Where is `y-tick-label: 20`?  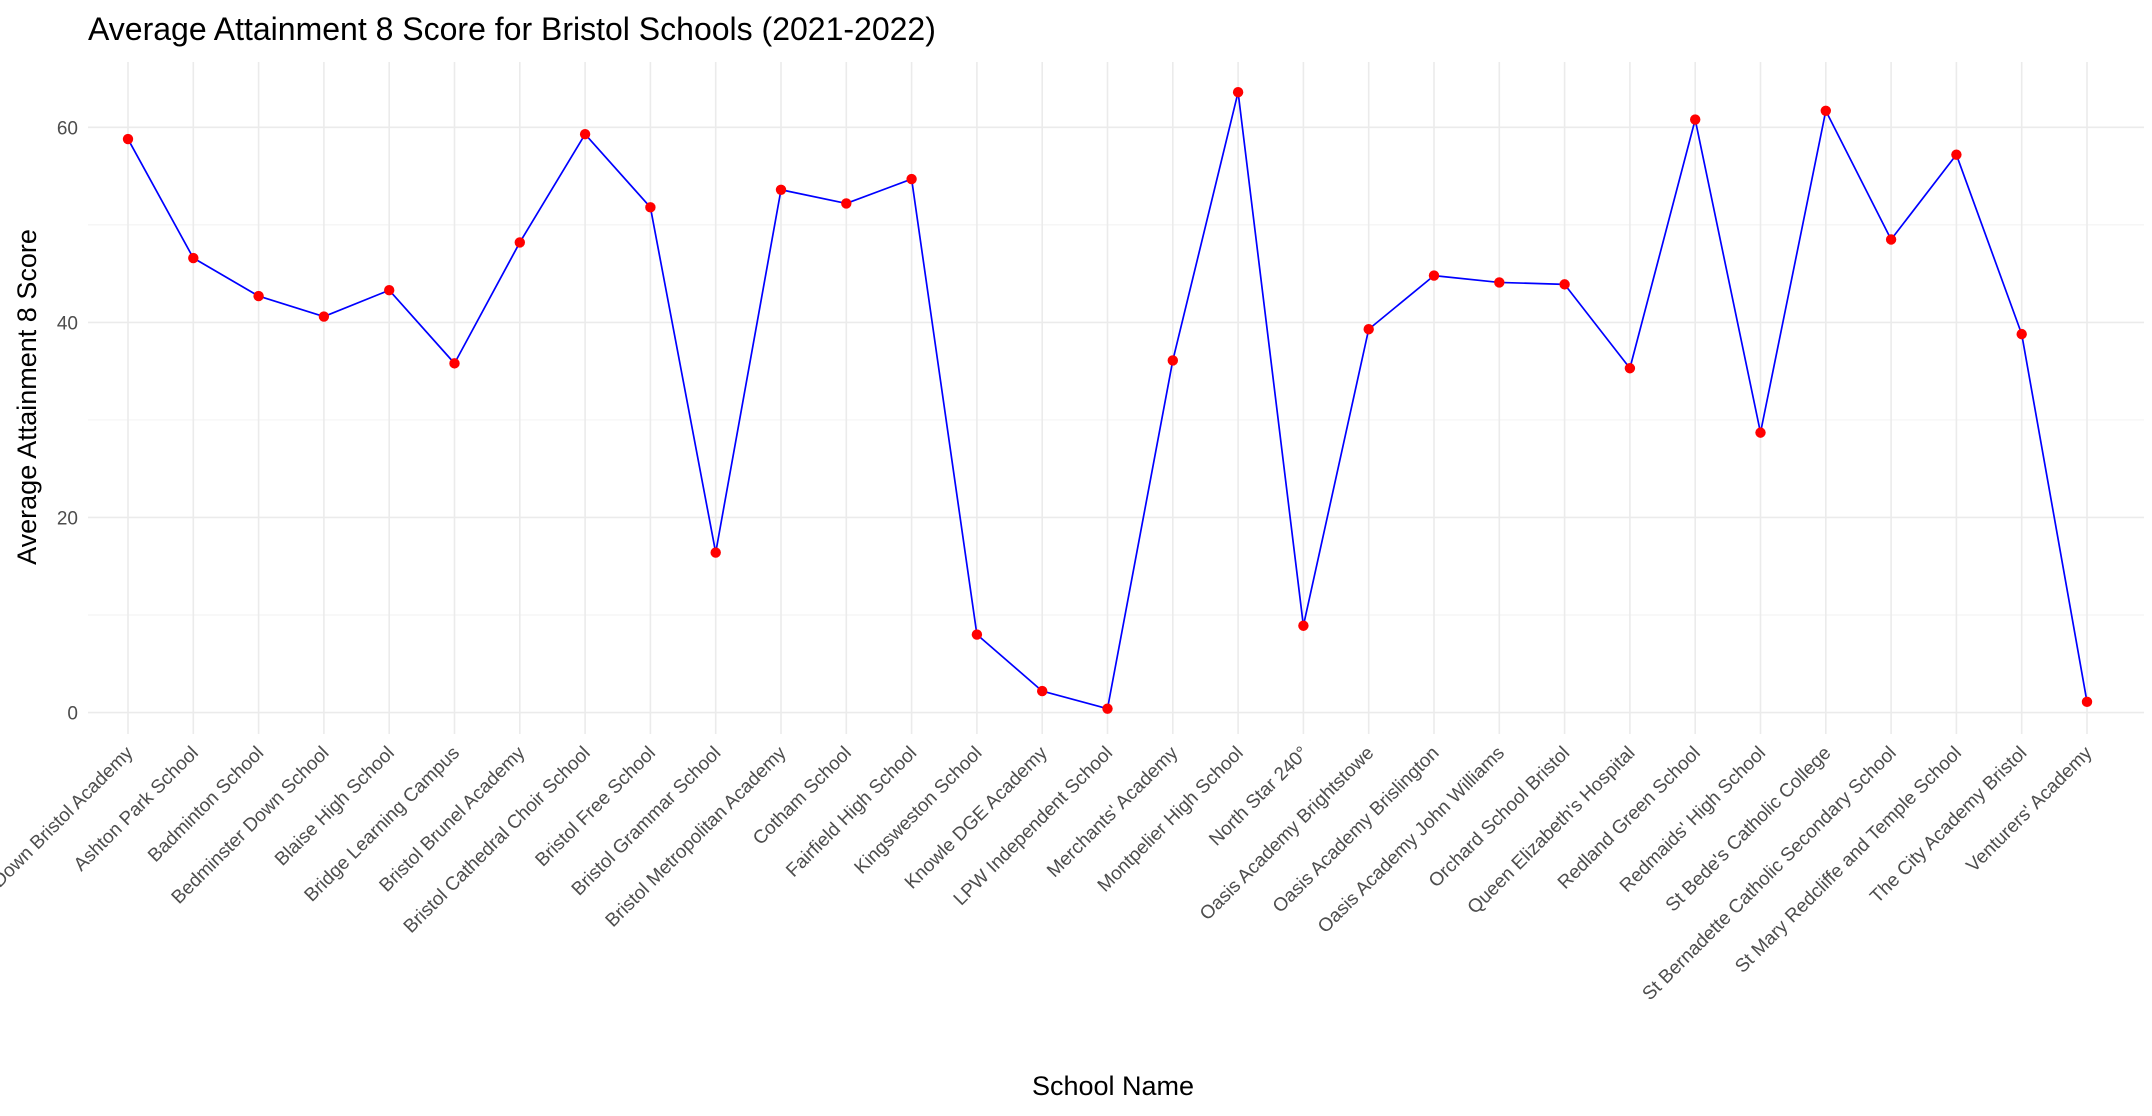
y-tick-label: 20 is located at coordinates (67, 518).